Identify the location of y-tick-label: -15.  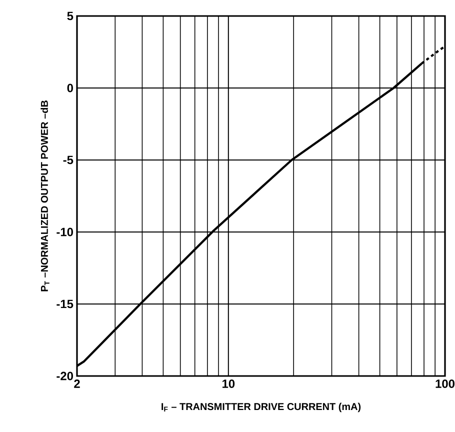
(65, 304).